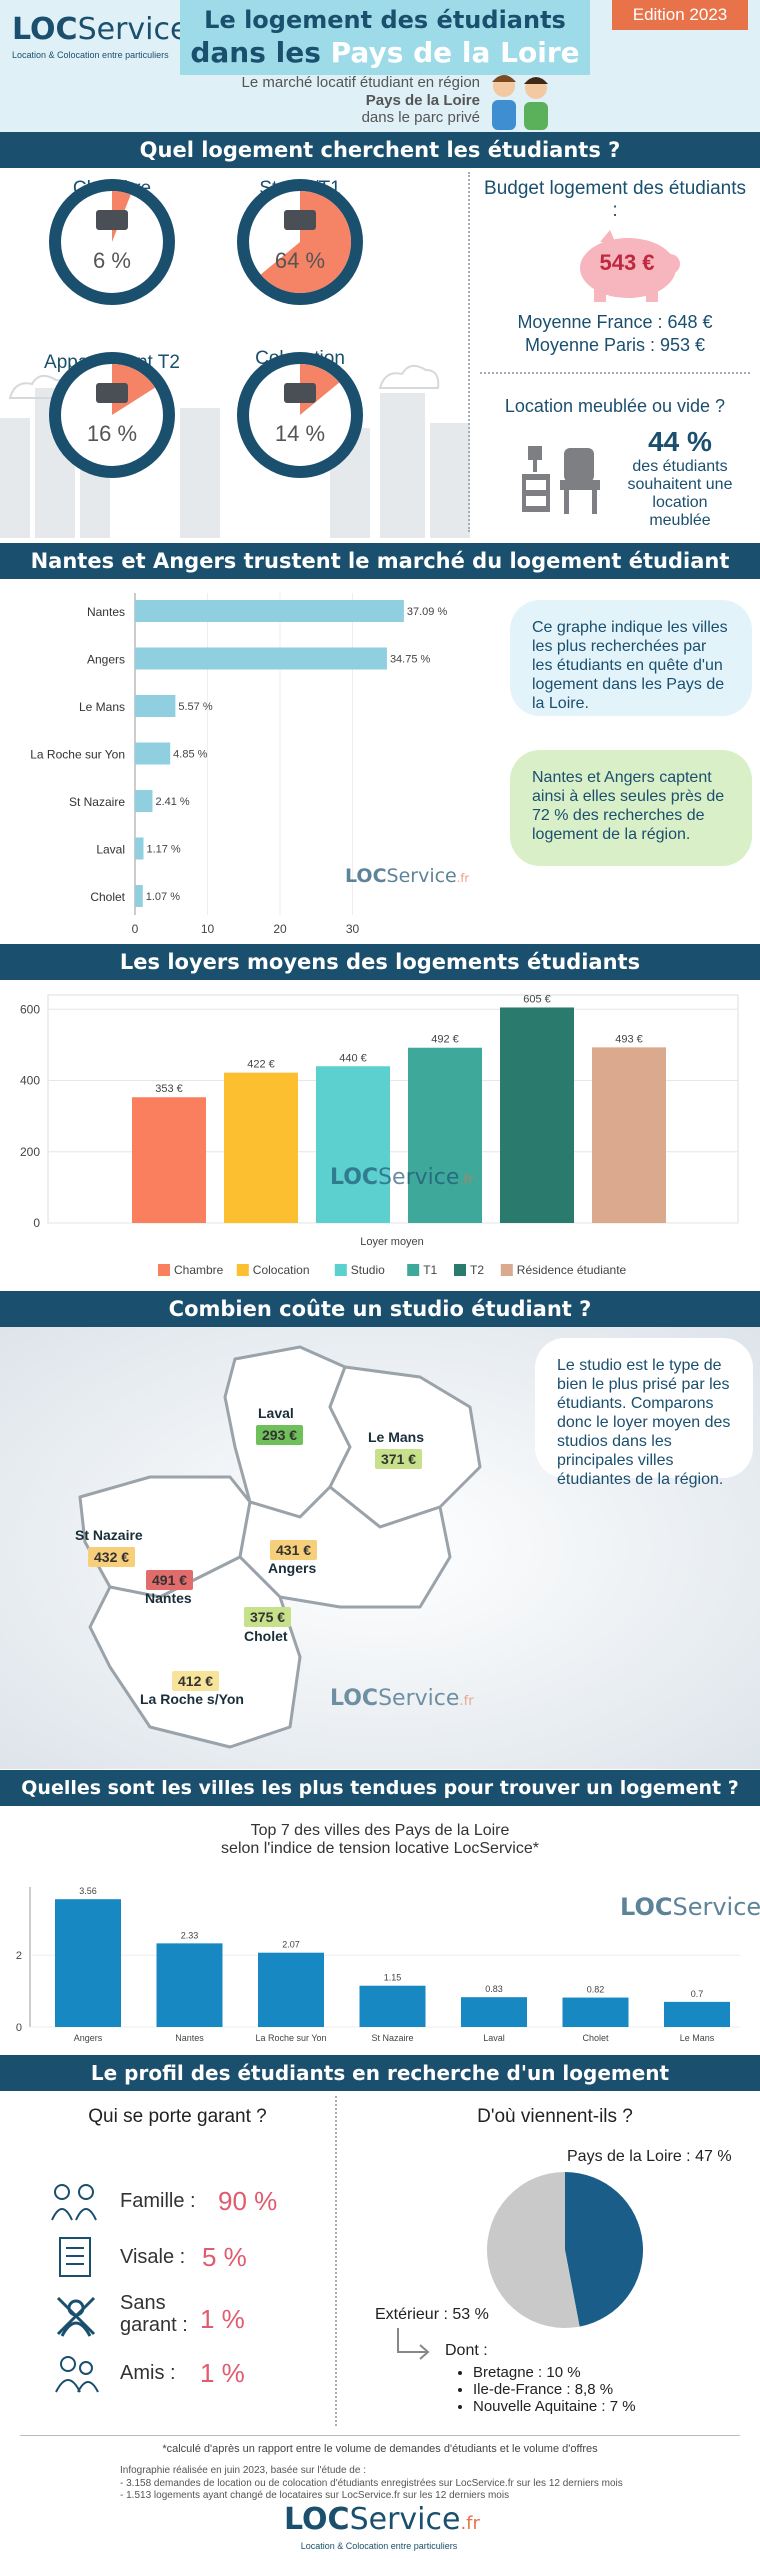  Describe the element at coordinates (353, 1058) in the screenshot. I see `bar-value-label: 440 €` at that location.